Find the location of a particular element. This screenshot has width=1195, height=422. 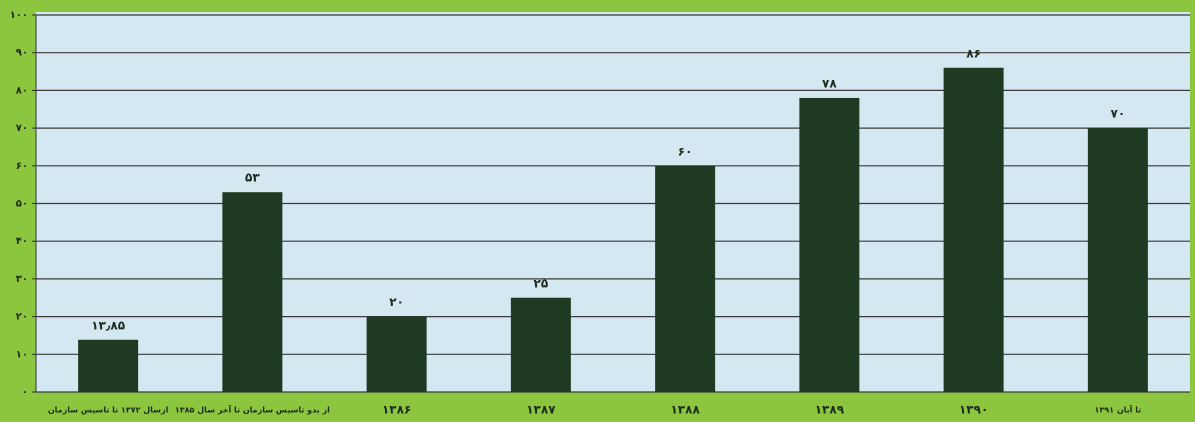

value-label: ۶۰ is located at coordinates (685, 151).